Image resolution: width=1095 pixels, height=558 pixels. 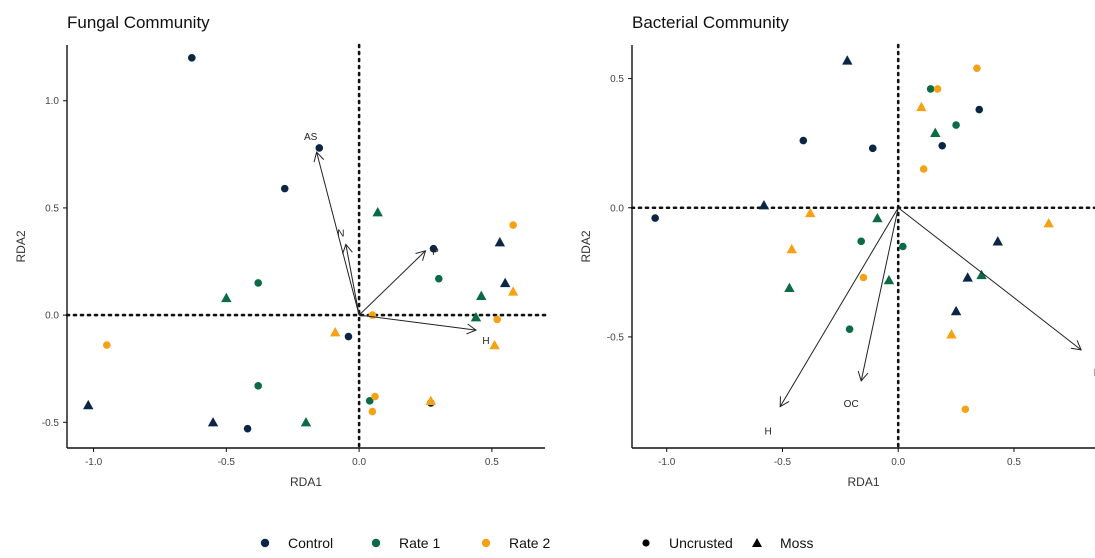 What do you see at coordinates (796, 543) in the screenshot?
I see `legend-label-moss: Moss` at bounding box center [796, 543].